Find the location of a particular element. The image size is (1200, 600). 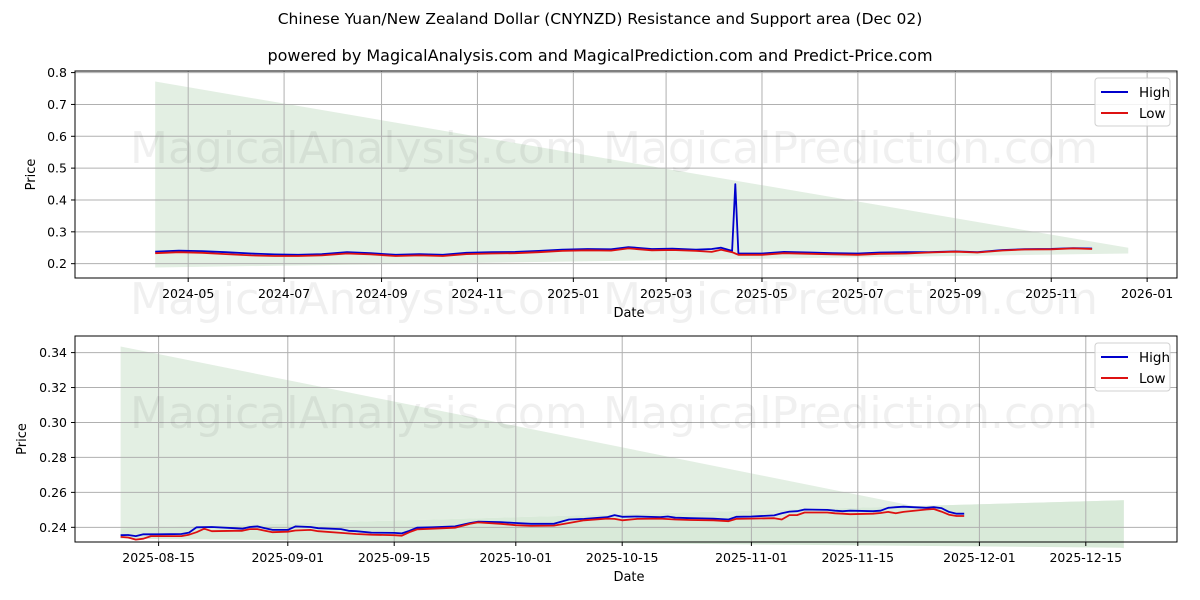

y-tick-label: 0.2 is located at coordinates (57, 263).